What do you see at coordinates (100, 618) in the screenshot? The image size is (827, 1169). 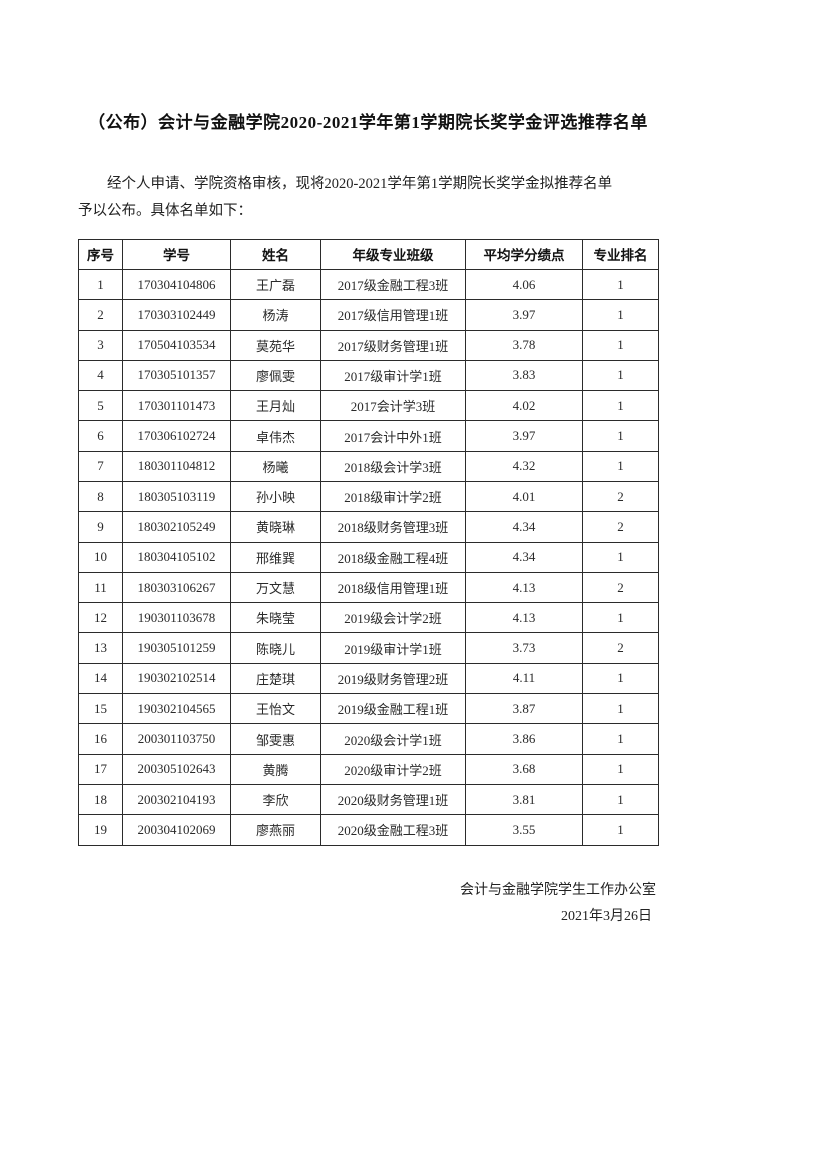 I see `table-cell-index: 12` at bounding box center [100, 618].